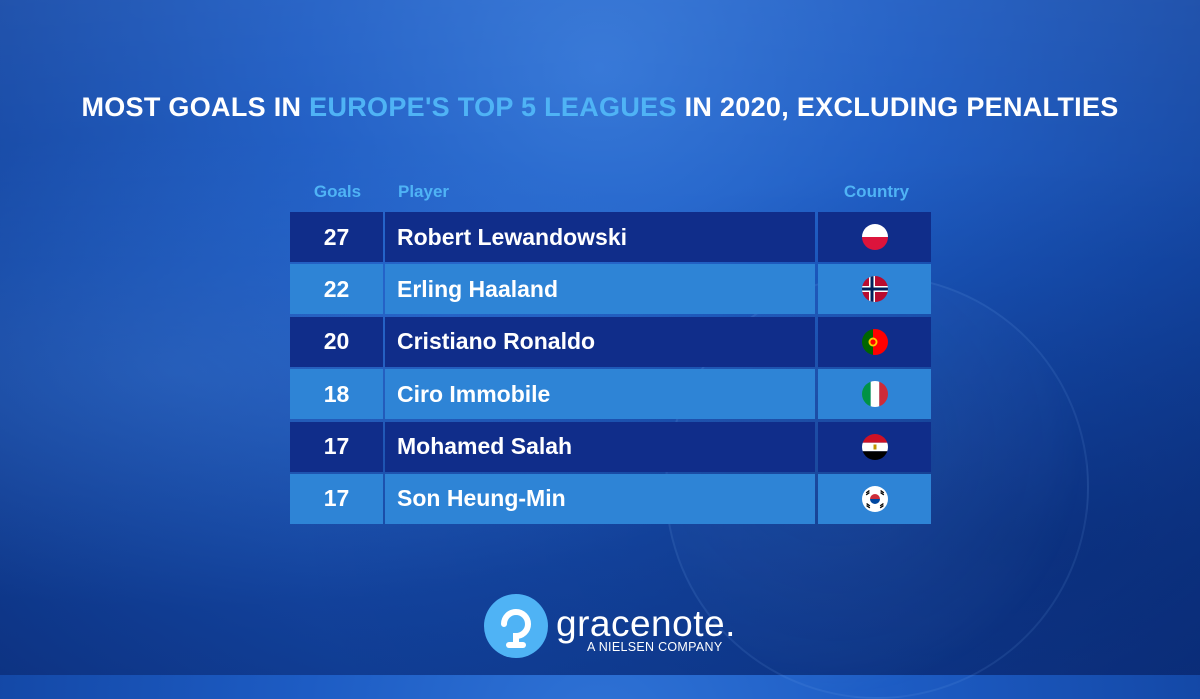 This screenshot has height=699, width=1200. I want to click on portugal-flag-icon, so click(874, 341).